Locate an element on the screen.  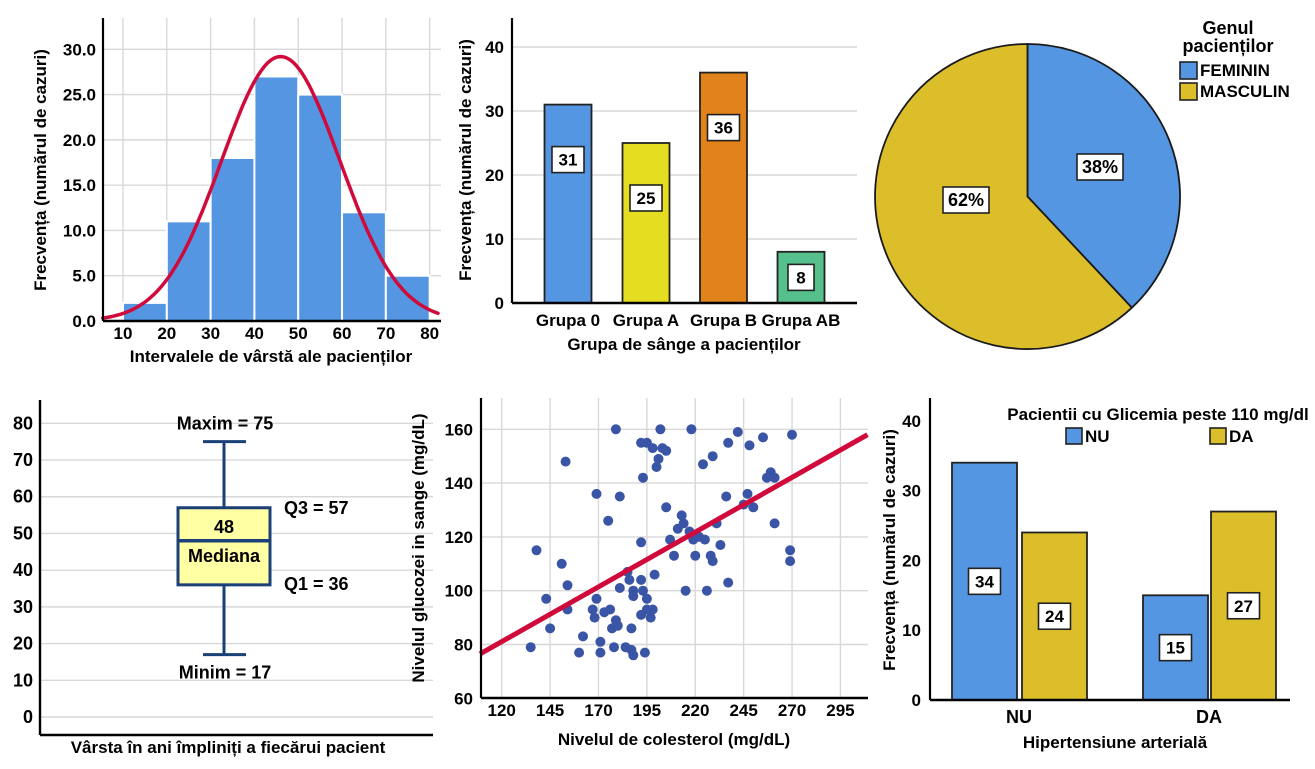
x-category-label: Grupa A is located at coordinates (646, 320).